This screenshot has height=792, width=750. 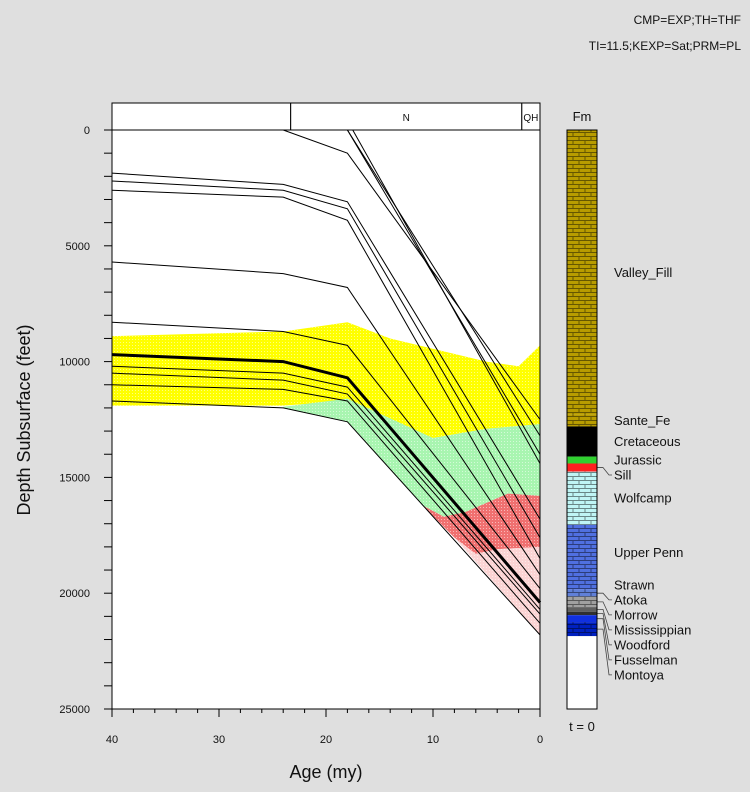 I want to click on layer-label: Upper Penn, so click(x=648, y=552).